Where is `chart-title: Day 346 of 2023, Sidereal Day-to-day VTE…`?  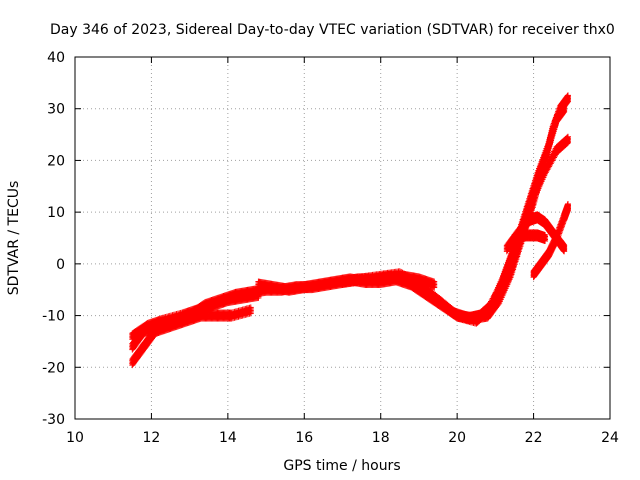
chart-title: Day 346 of 2023, Sidereal Day-to-day VTE… is located at coordinates (332, 30).